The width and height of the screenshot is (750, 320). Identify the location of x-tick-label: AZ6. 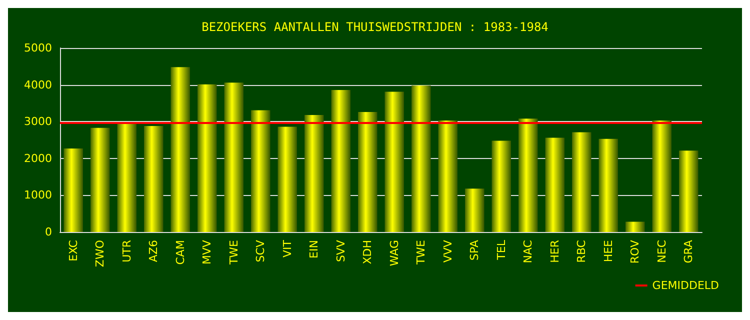
(153, 251).